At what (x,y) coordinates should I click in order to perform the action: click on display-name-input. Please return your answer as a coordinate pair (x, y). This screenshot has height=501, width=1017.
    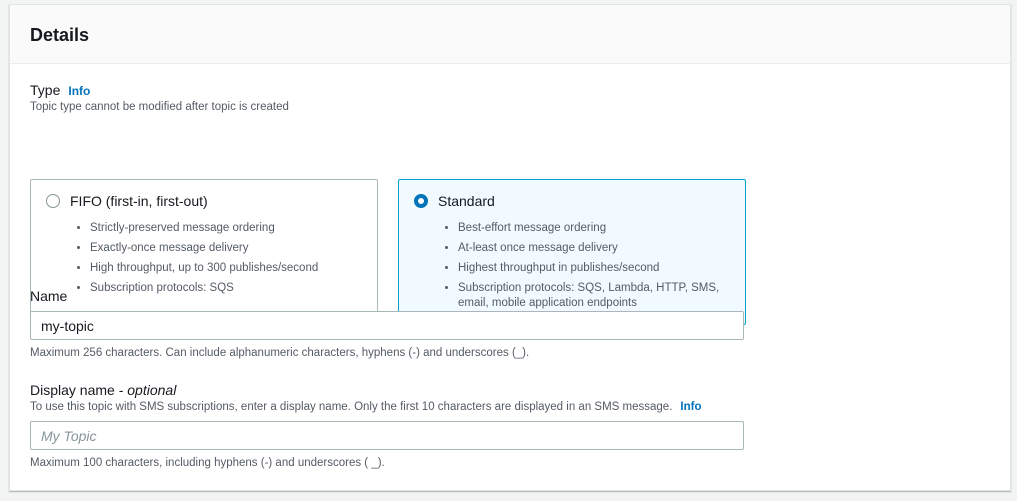
    Looking at the image, I should click on (387, 435).